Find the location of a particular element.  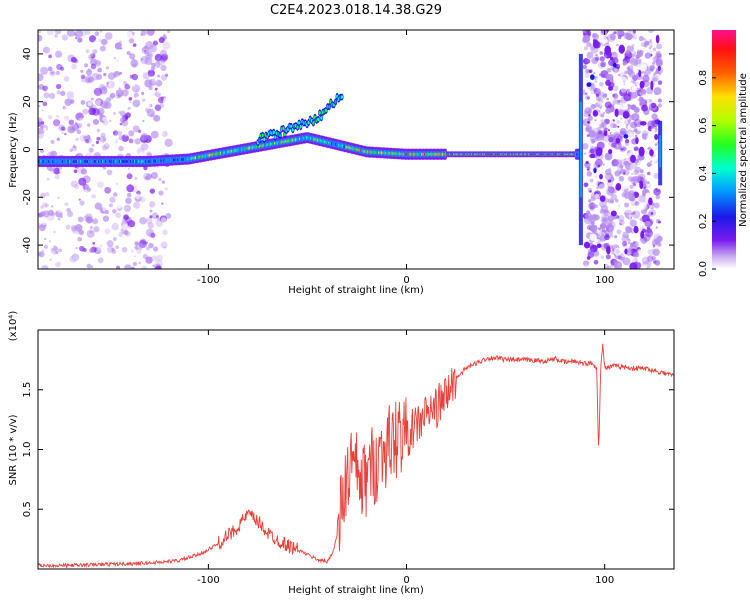

spectrogram-ytick-label: 20 is located at coordinates (27, 101).